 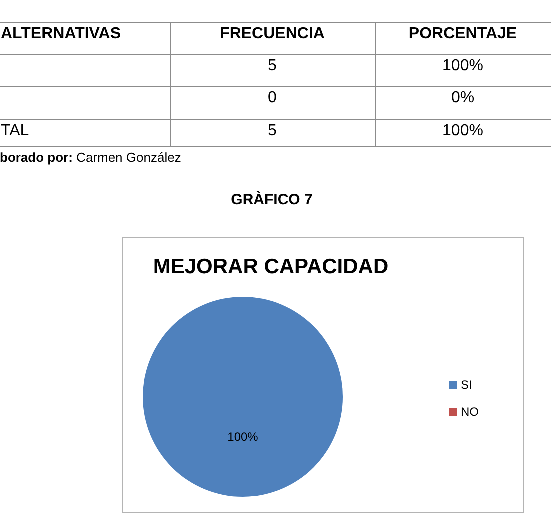 I want to click on data-label: 100%, so click(x=243, y=437).